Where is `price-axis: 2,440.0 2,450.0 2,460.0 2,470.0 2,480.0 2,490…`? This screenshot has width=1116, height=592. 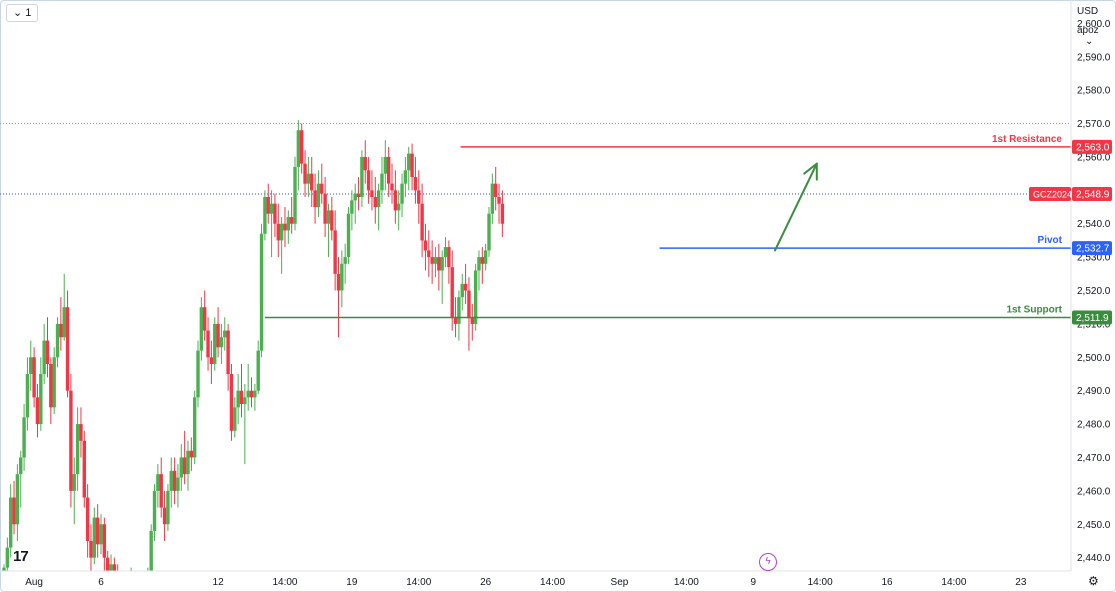 price-axis: 2,440.0 2,450.0 2,460.0 2,470.0 2,480.0 2,490… is located at coordinates (1094, 291).